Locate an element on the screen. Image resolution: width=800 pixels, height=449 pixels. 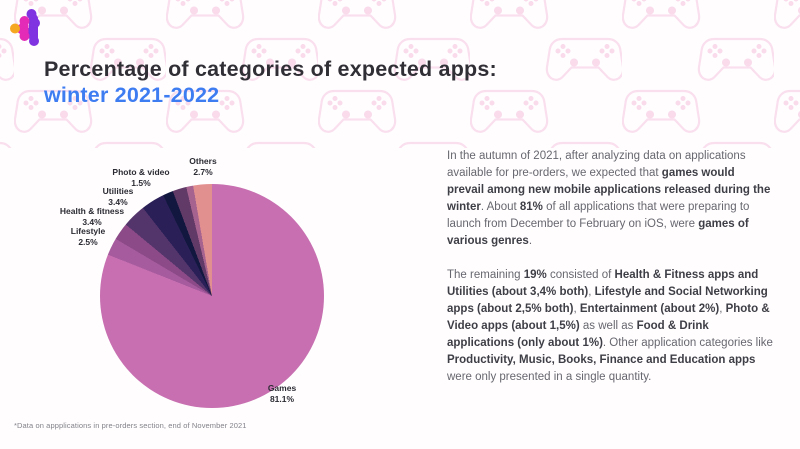
pie-label-utilities: Utilities 3.4% is located at coordinates (118, 196).